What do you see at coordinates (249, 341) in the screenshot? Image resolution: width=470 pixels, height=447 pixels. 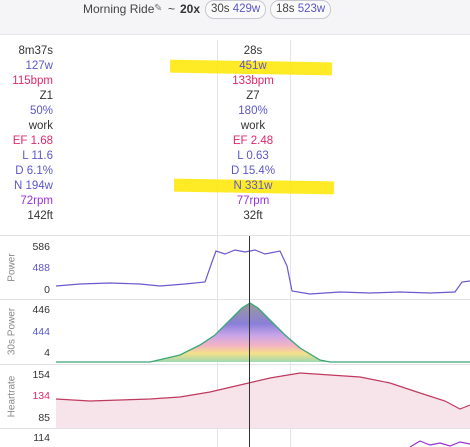 I see `cursor-line` at bounding box center [249, 341].